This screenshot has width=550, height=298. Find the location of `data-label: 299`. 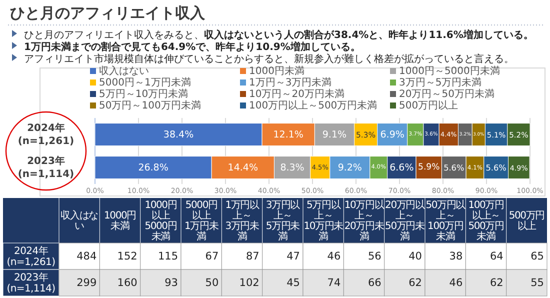

data-label: 299 is located at coordinates (86, 282).